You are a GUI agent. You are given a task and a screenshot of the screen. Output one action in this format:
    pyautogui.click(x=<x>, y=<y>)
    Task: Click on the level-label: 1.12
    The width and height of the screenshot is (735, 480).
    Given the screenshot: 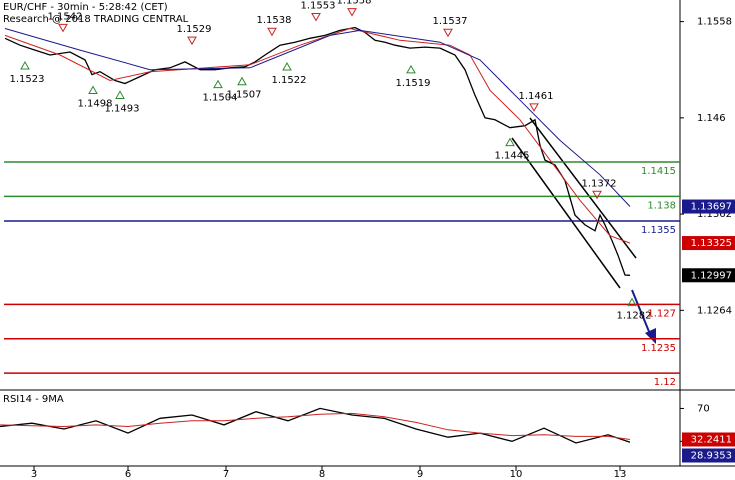 What is the action you would take?
    pyautogui.click(x=665, y=382)
    